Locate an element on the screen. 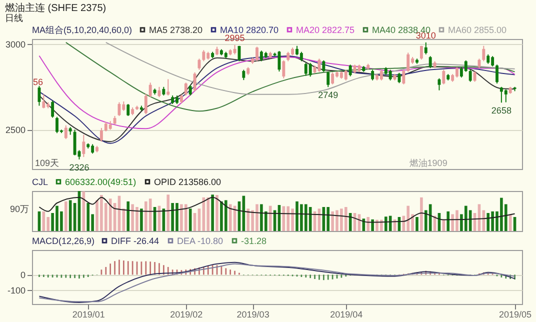  y-tick-label: -100 is located at coordinates (16, 291).